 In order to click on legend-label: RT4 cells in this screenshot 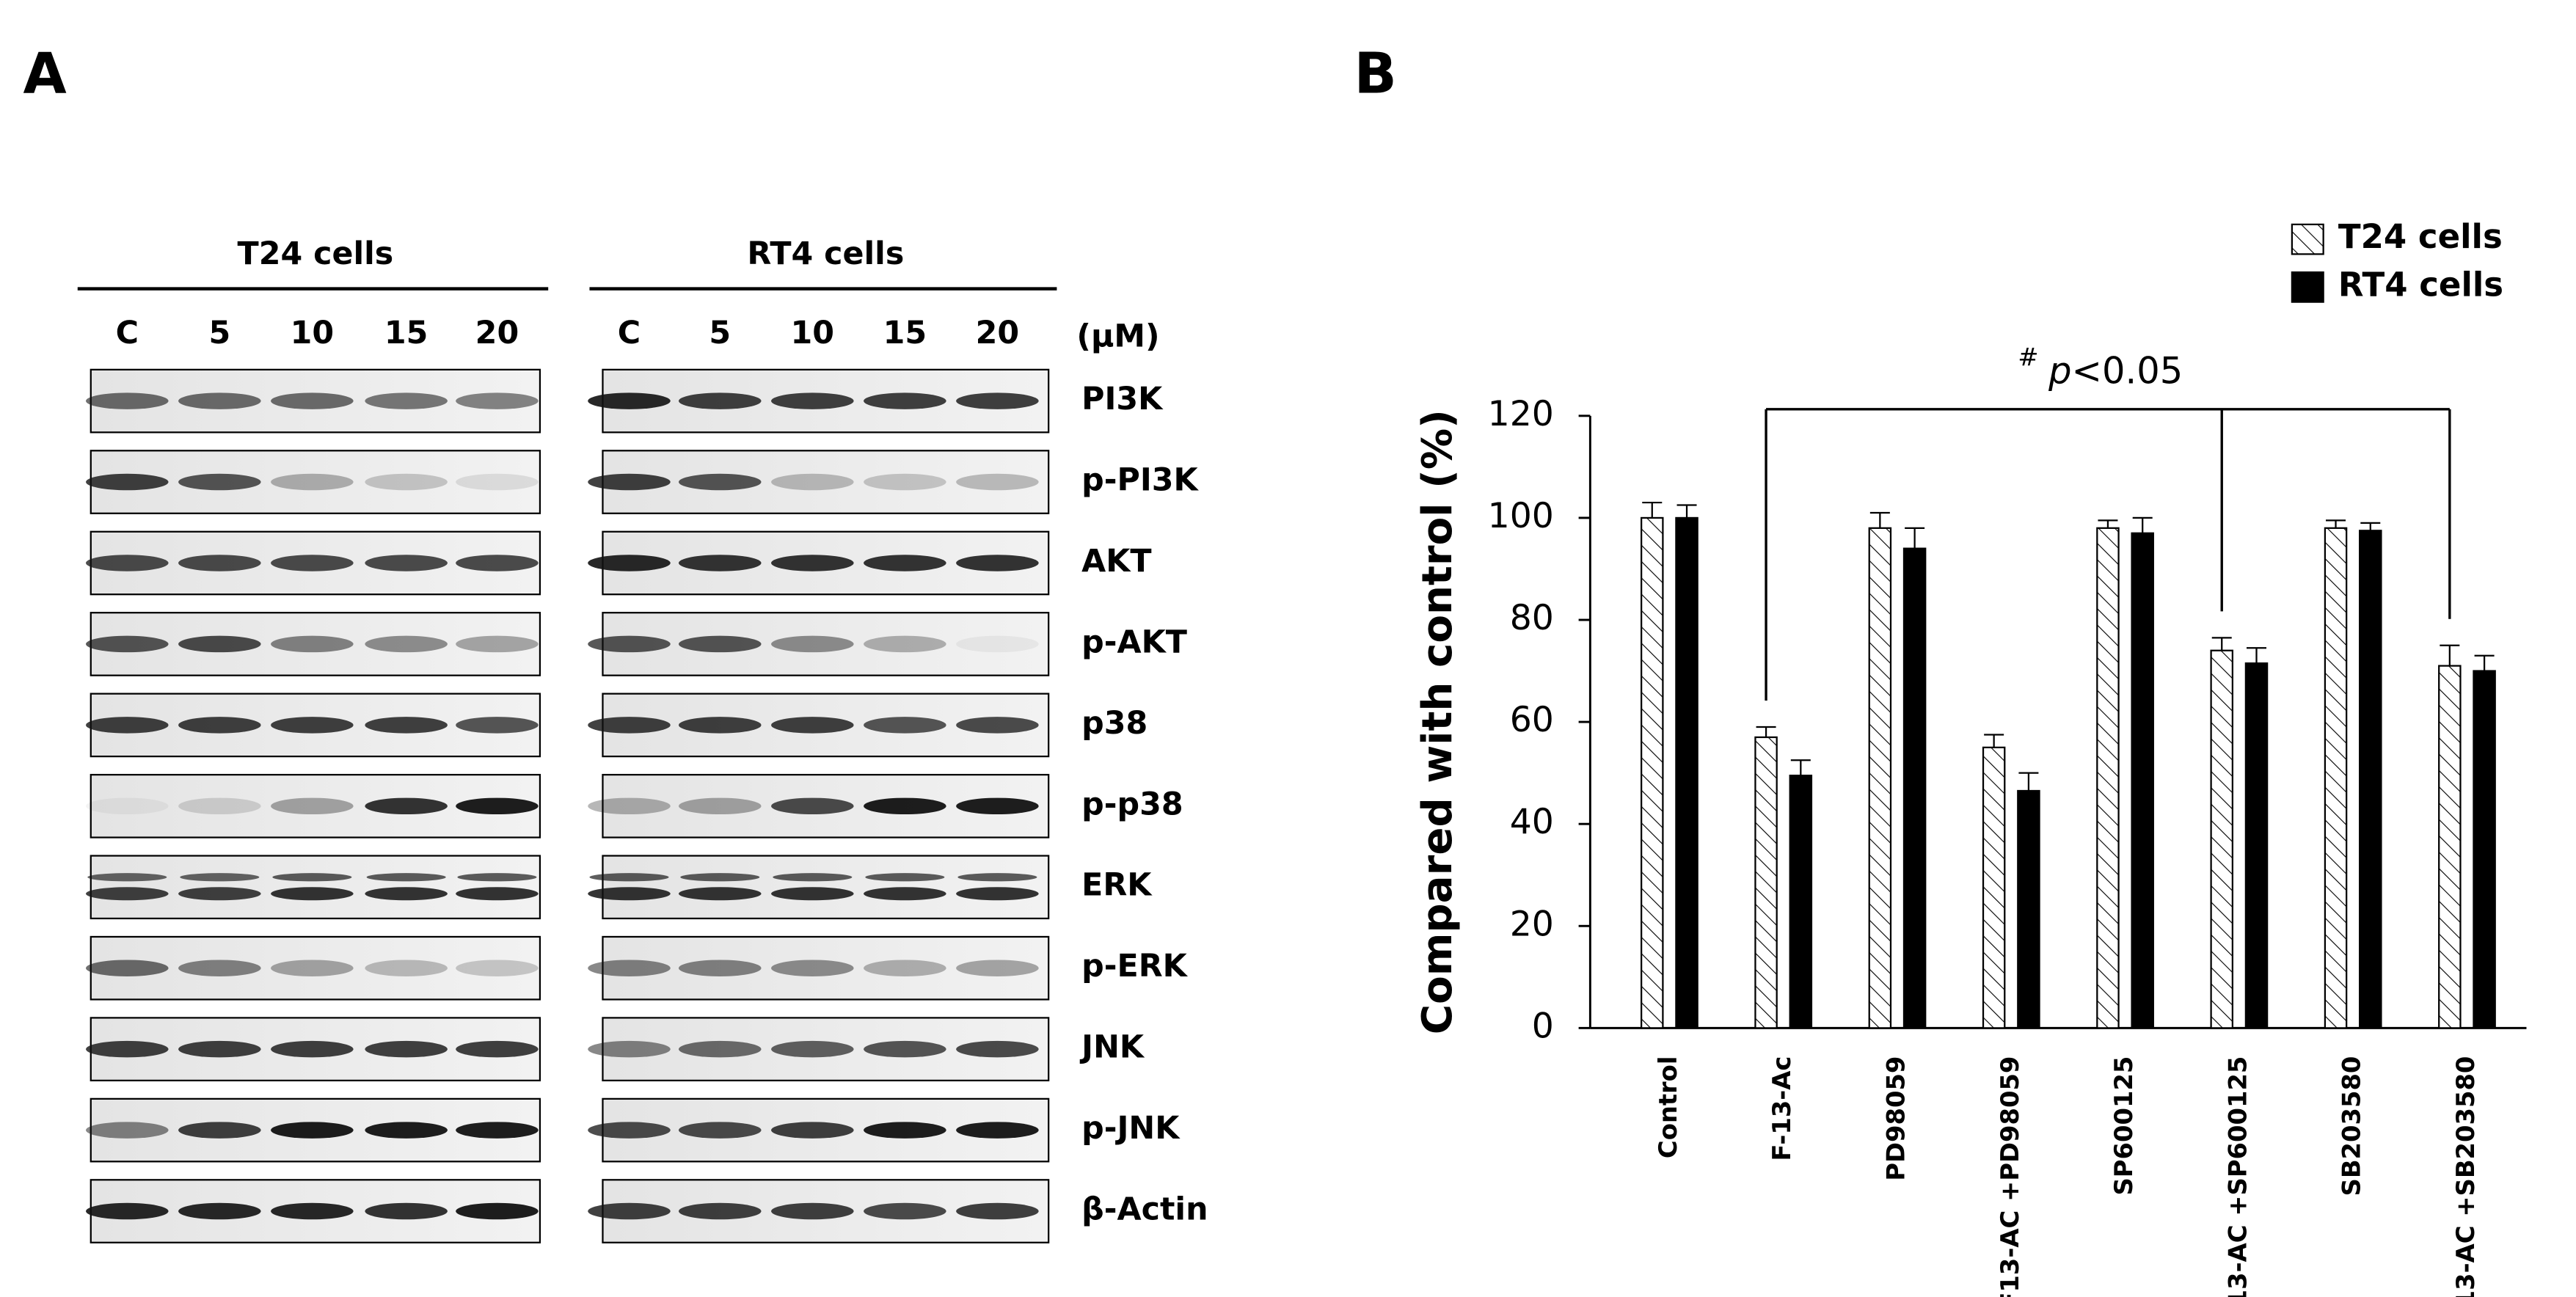, I will do `click(2420, 284)`.